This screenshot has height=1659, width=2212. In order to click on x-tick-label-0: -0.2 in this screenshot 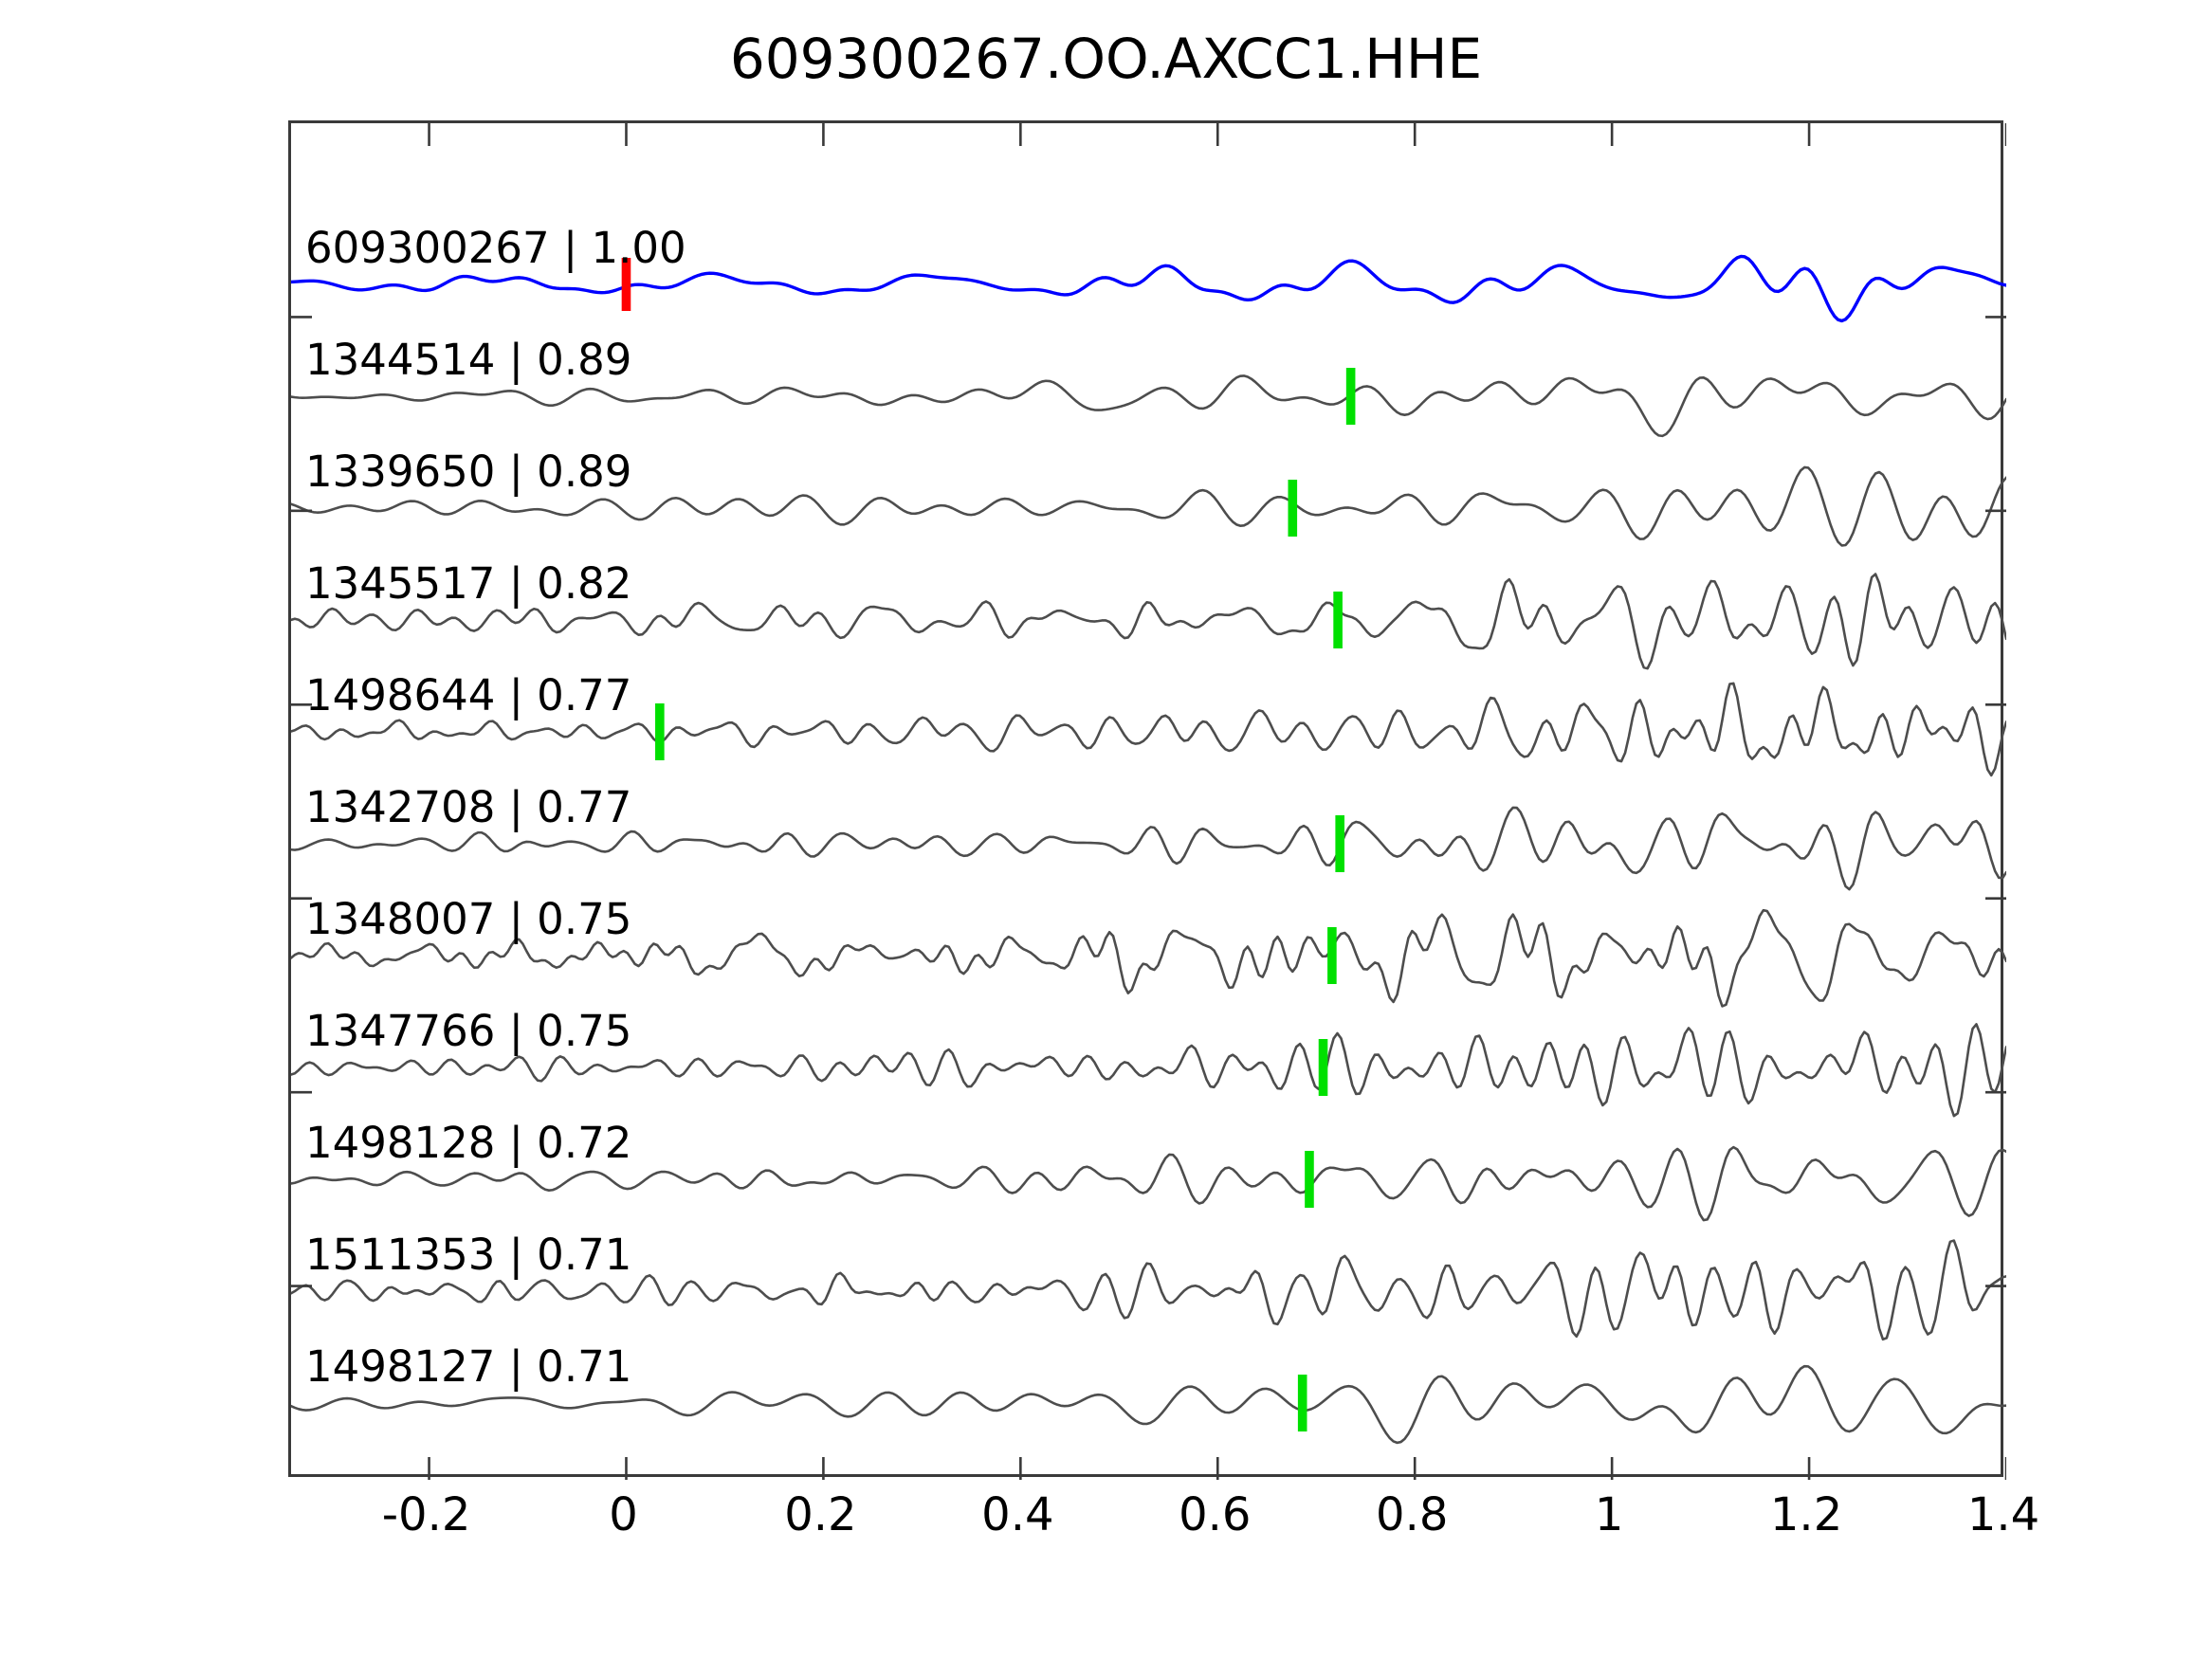, I will do `click(426, 1514)`.